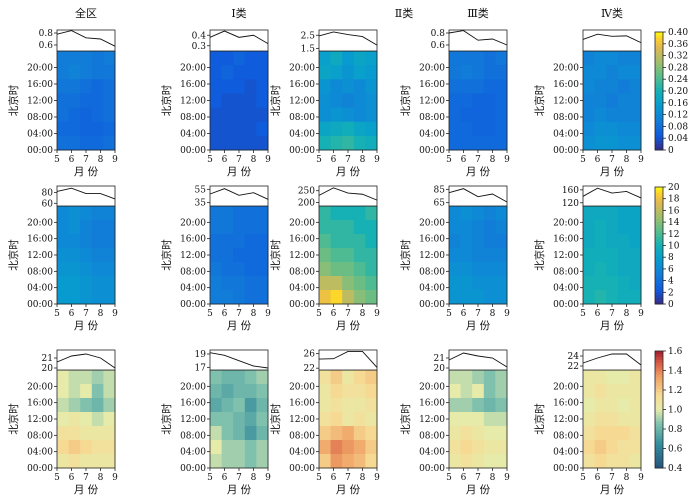 This screenshot has width=700, height=503. Describe the element at coordinates (566, 135) in the screenshot. I see `heat-ytick-r1c5-1: 04:00` at that location.